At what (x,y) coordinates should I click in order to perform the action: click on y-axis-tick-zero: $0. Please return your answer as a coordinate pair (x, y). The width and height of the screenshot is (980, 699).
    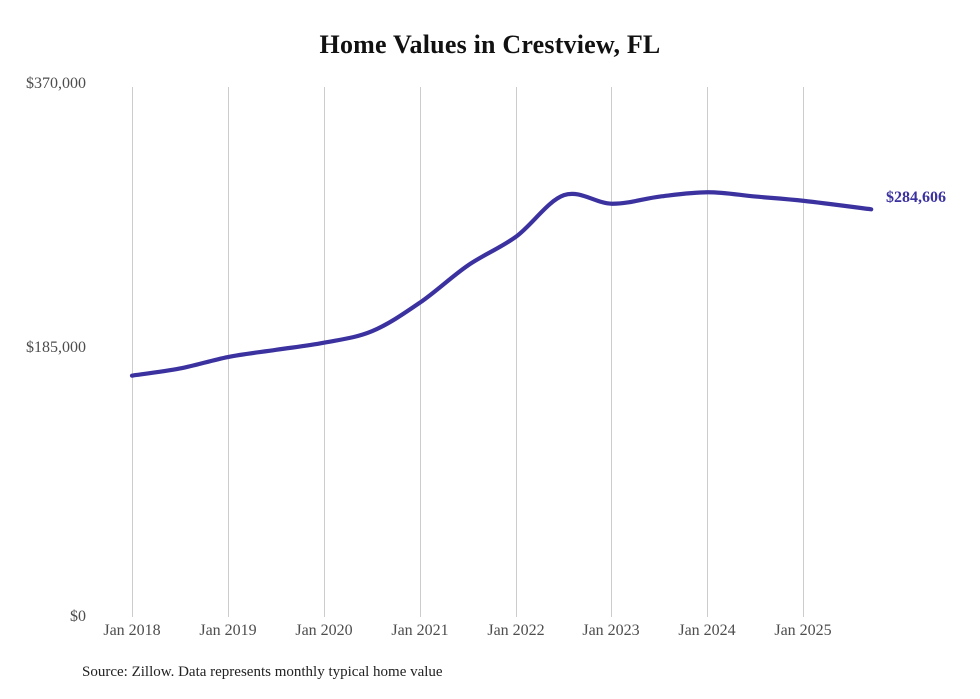
    Looking at the image, I should click on (78, 616).